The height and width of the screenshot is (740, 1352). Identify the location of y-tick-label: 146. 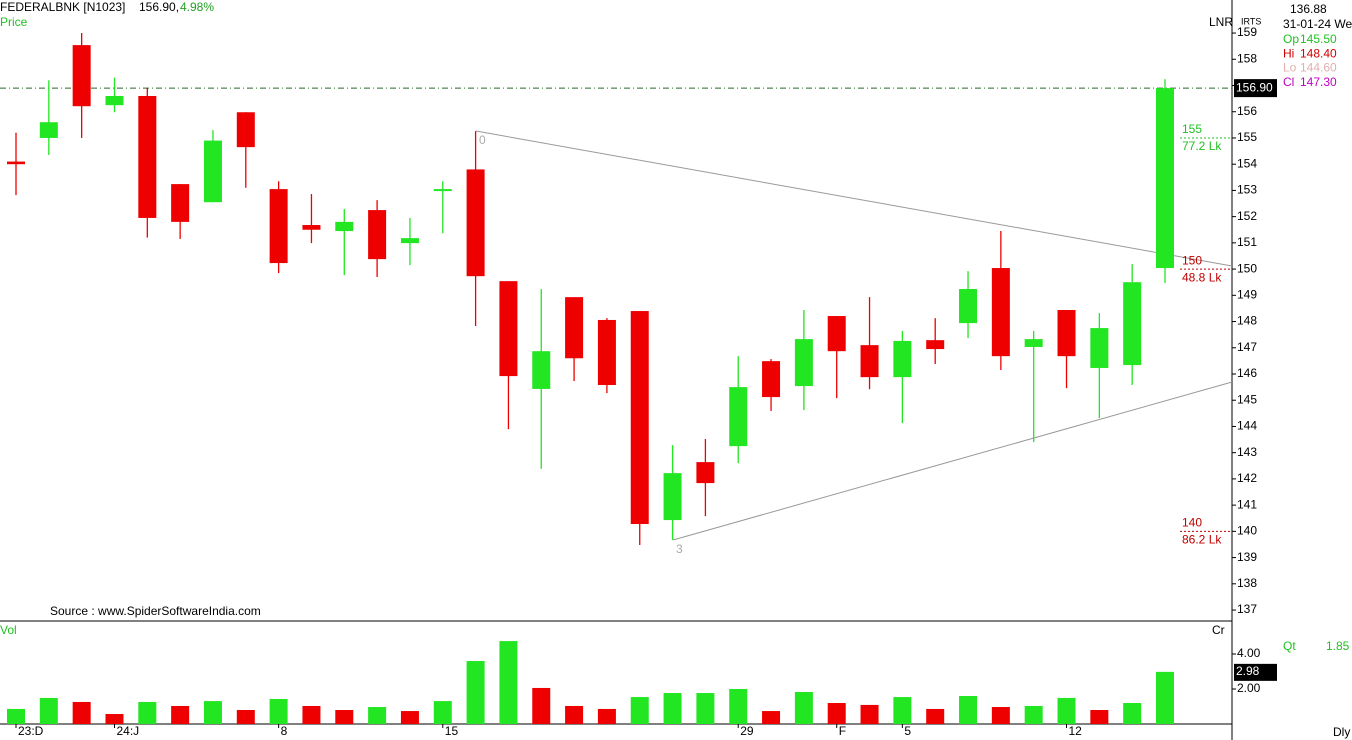
(1247, 373).